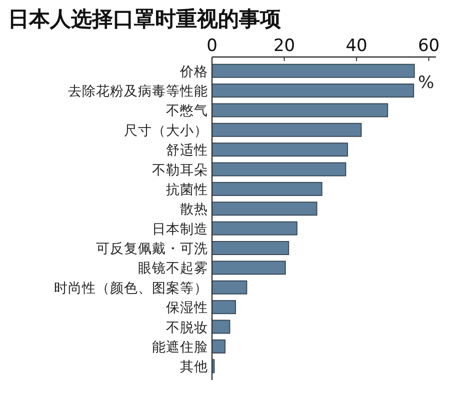  Describe the element at coordinates (144, 19) in the screenshot. I see `title: 日本人选择口罩时重视的事项` at that location.